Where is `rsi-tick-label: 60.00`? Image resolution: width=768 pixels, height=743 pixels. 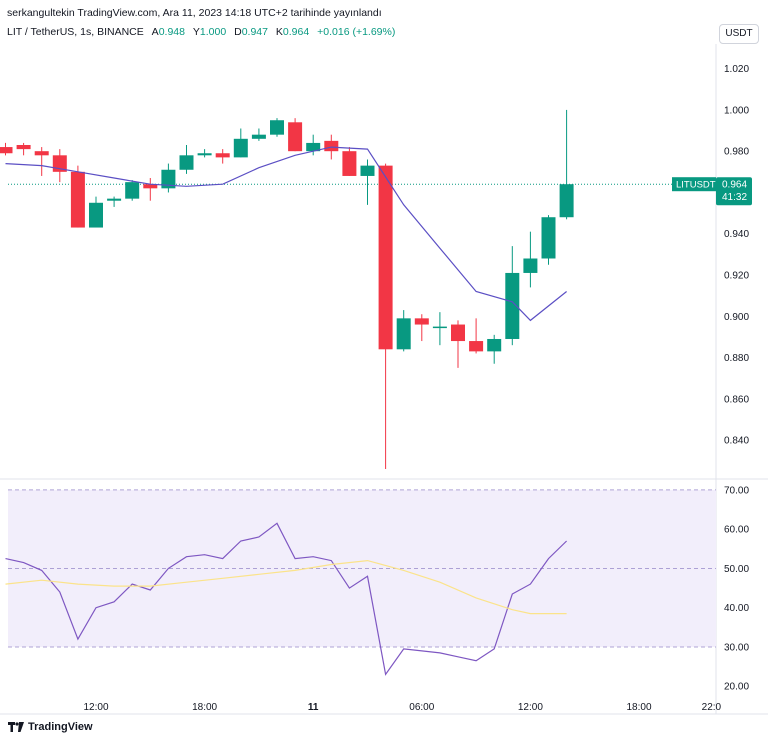
rsi-tick-label: 60.00 is located at coordinates (736, 530).